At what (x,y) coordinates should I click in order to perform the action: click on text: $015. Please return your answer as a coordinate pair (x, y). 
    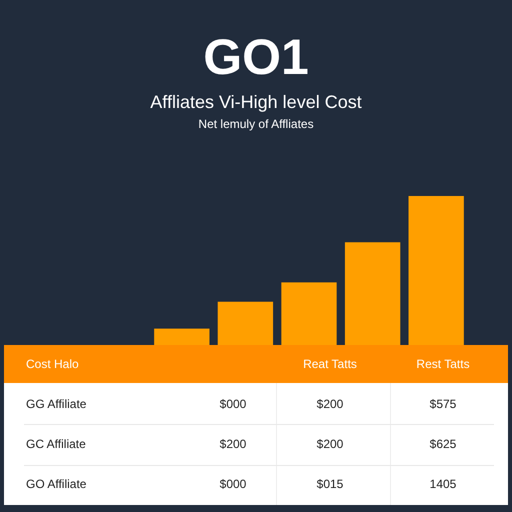
    Looking at the image, I should click on (330, 484).